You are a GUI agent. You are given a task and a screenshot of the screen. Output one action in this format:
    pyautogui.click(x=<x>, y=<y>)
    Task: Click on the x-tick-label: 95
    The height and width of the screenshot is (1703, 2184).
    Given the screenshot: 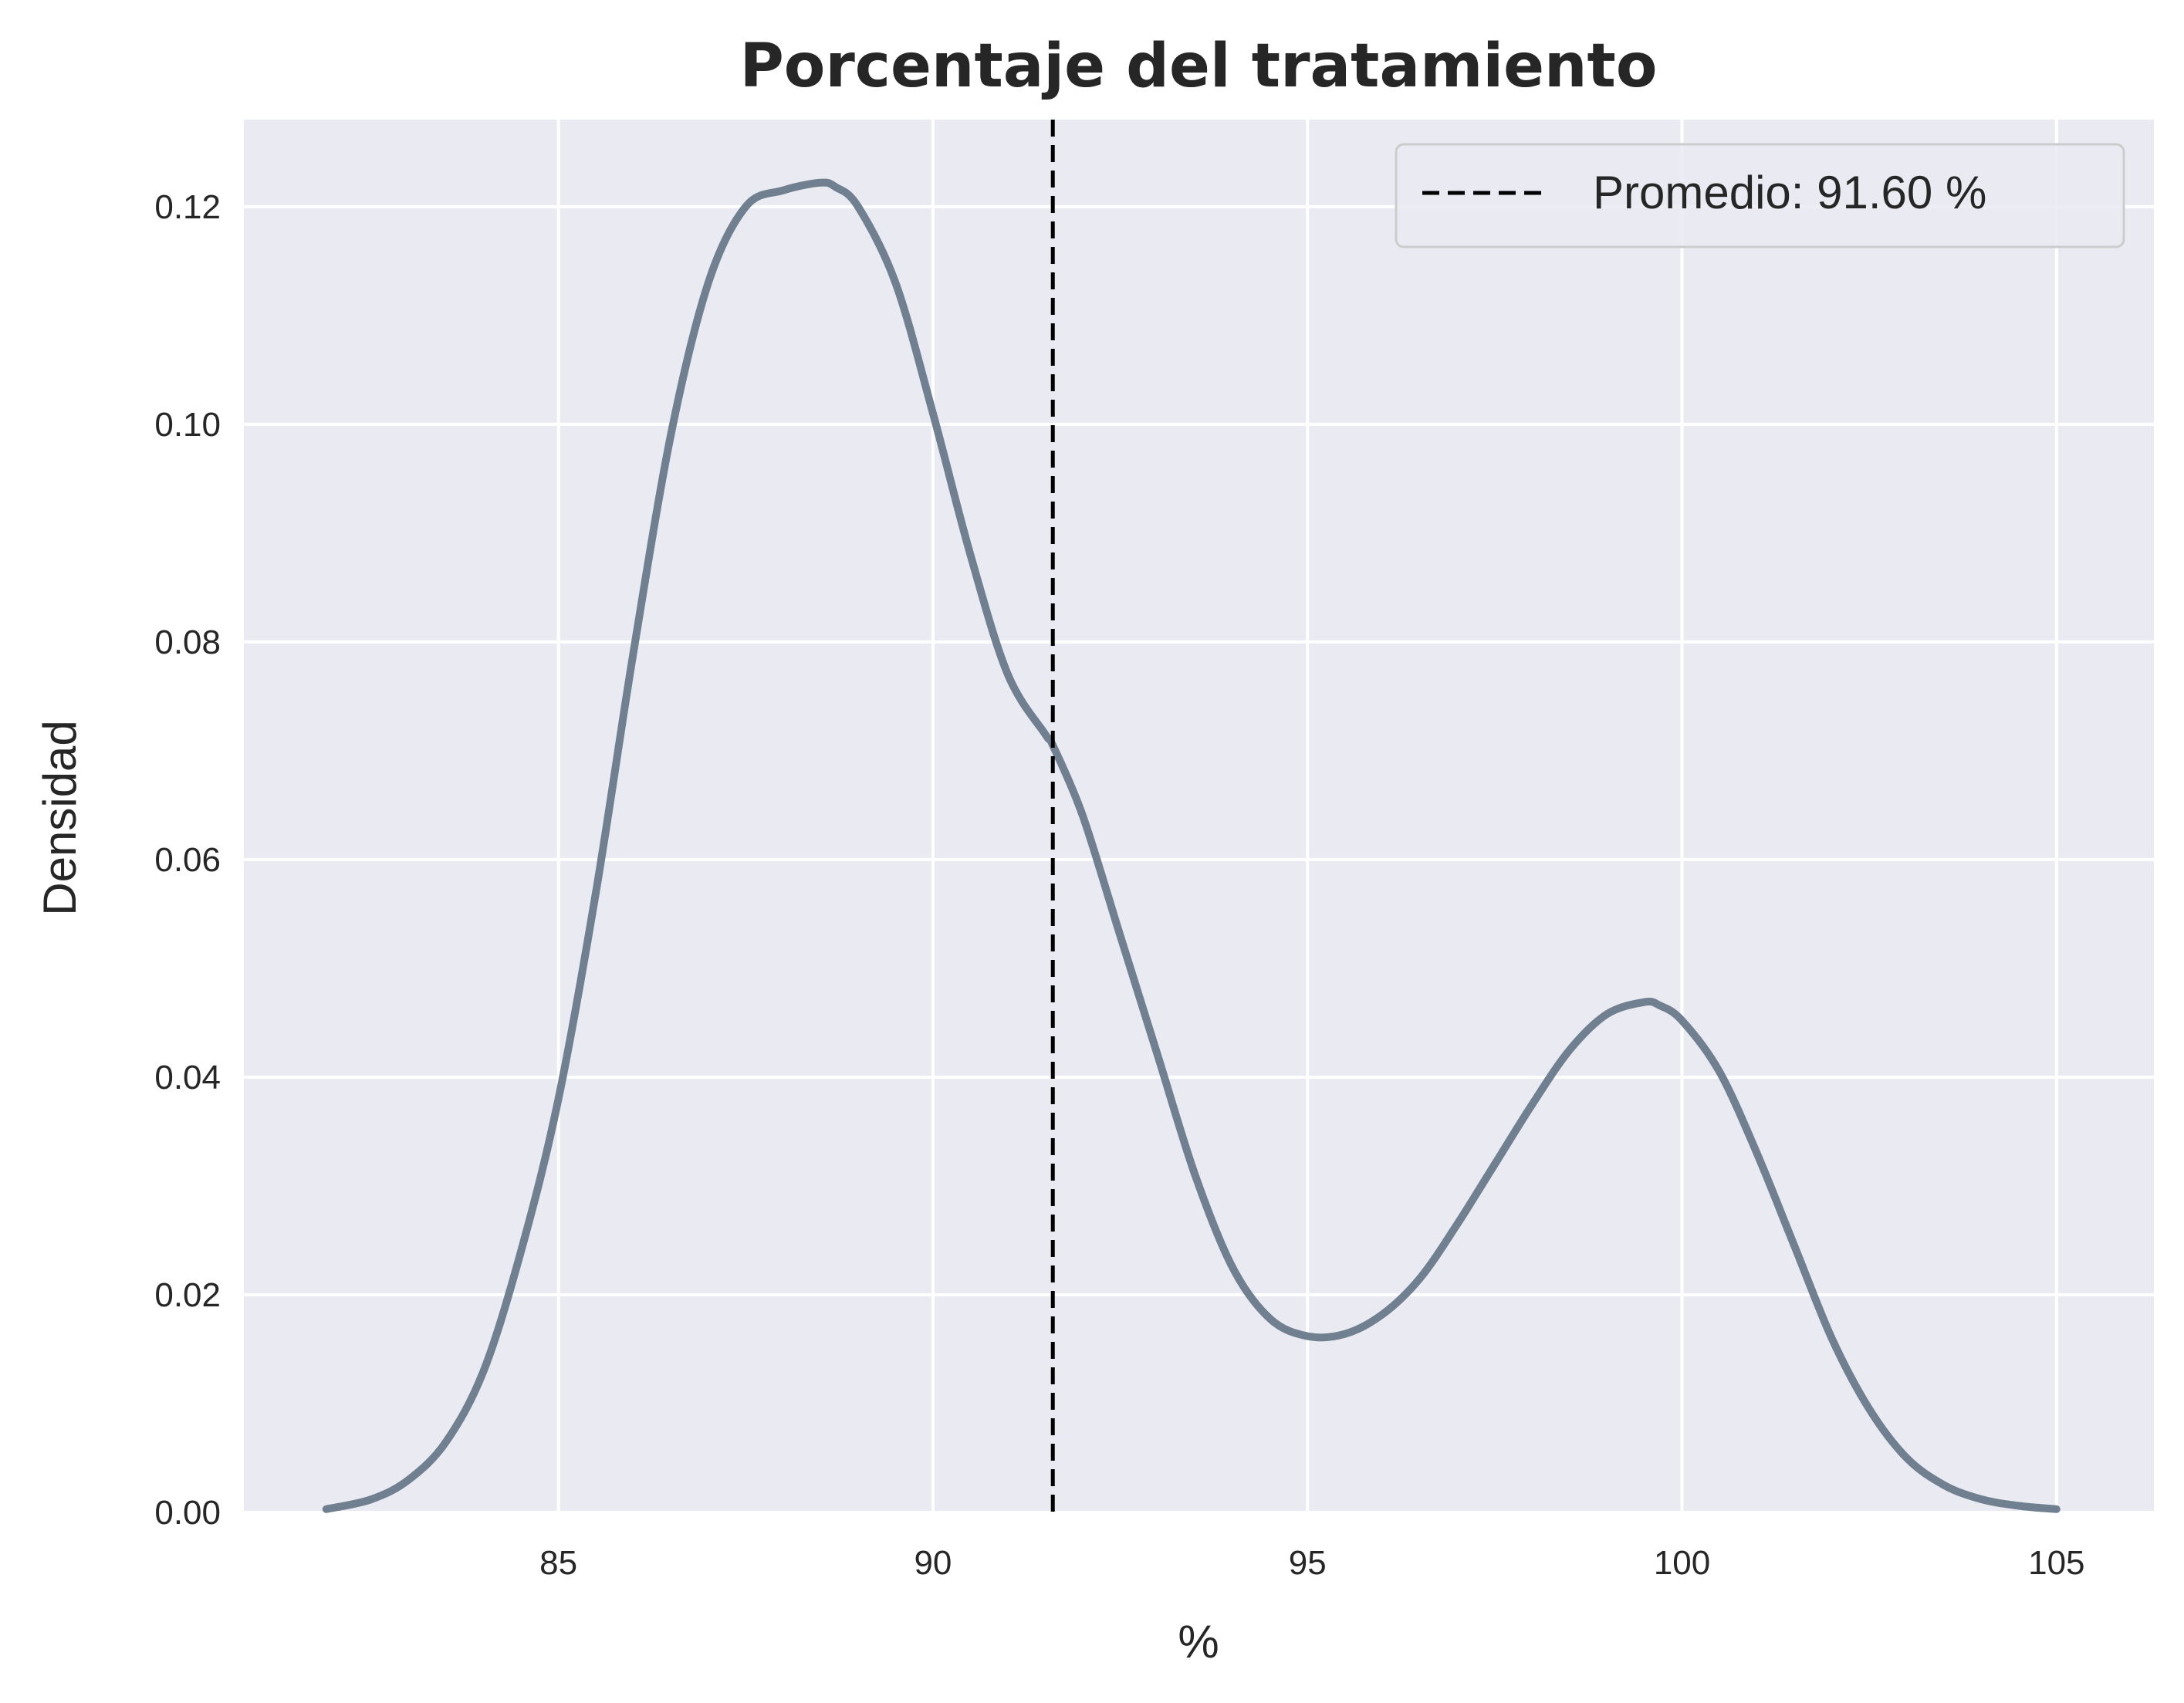 What is the action you would take?
    pyautogui.click(x=1308, y=1563)
    